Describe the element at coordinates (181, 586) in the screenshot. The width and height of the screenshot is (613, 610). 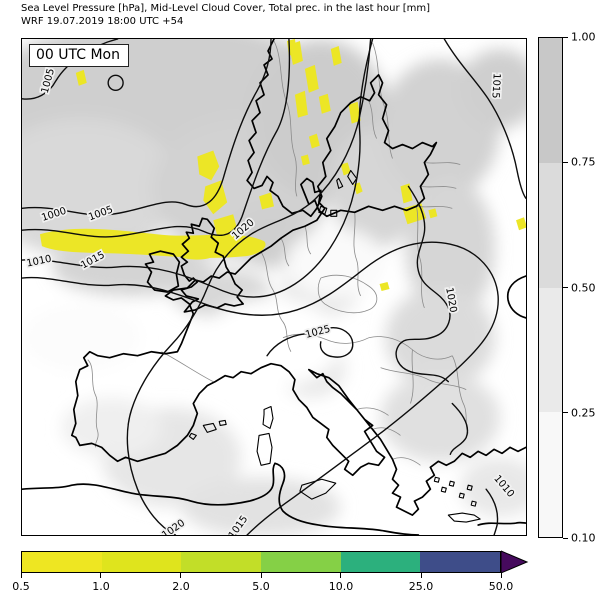
I see `precip-tick-label: 2.0` at that location.